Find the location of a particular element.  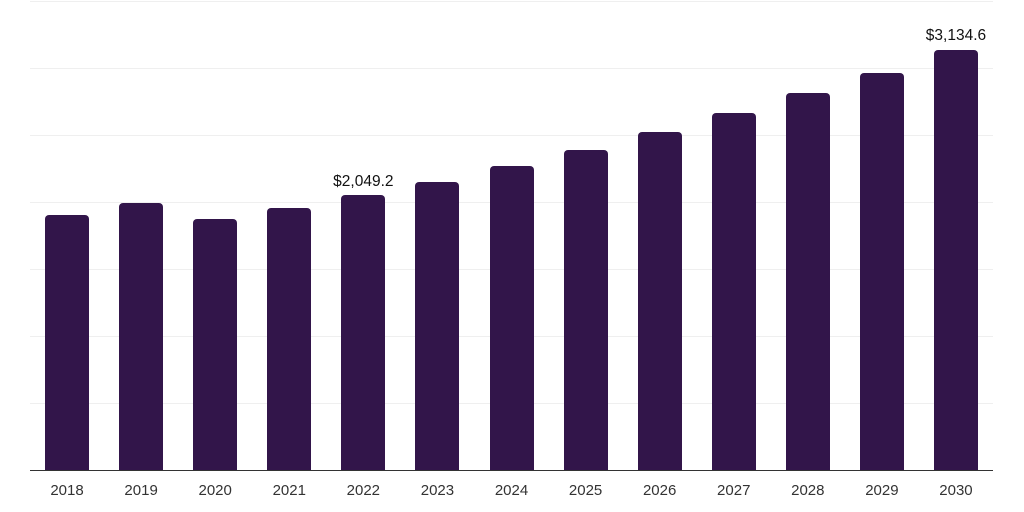

bar-band-2019 is located at coordinates (141, 235).